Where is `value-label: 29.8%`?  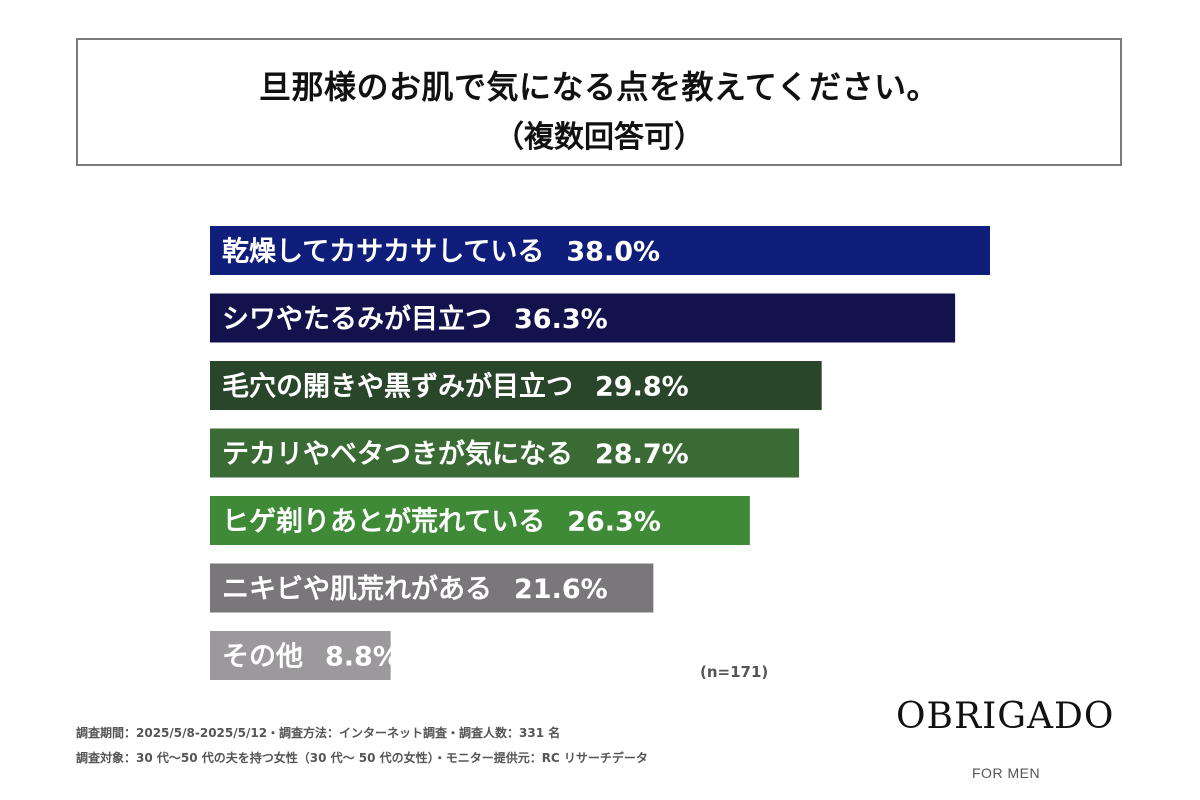 value-label: 29.8% is located at coordinates (642, 387).